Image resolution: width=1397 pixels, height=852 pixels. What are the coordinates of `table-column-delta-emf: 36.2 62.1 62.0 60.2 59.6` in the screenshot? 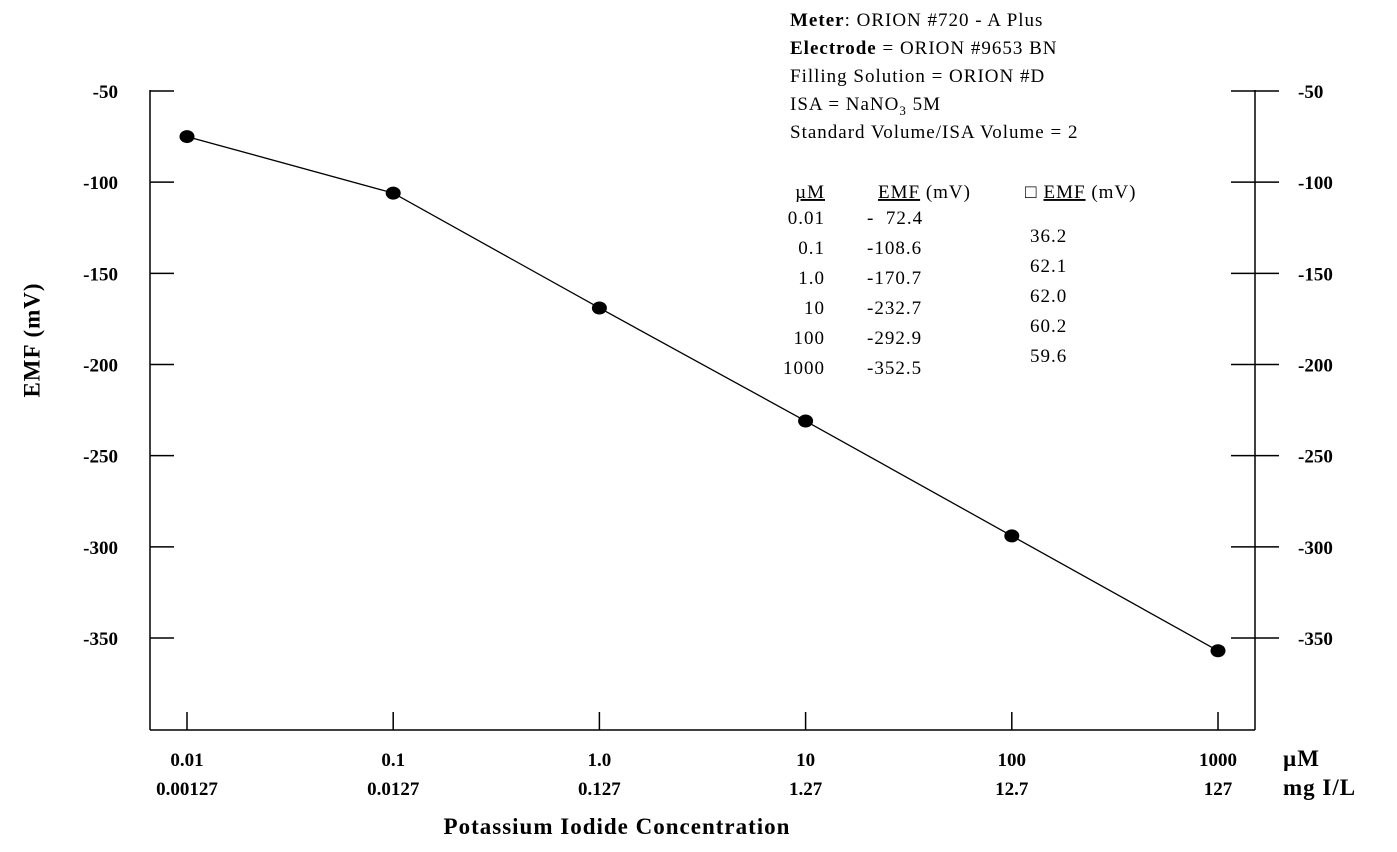 It's located at (1048, 296).